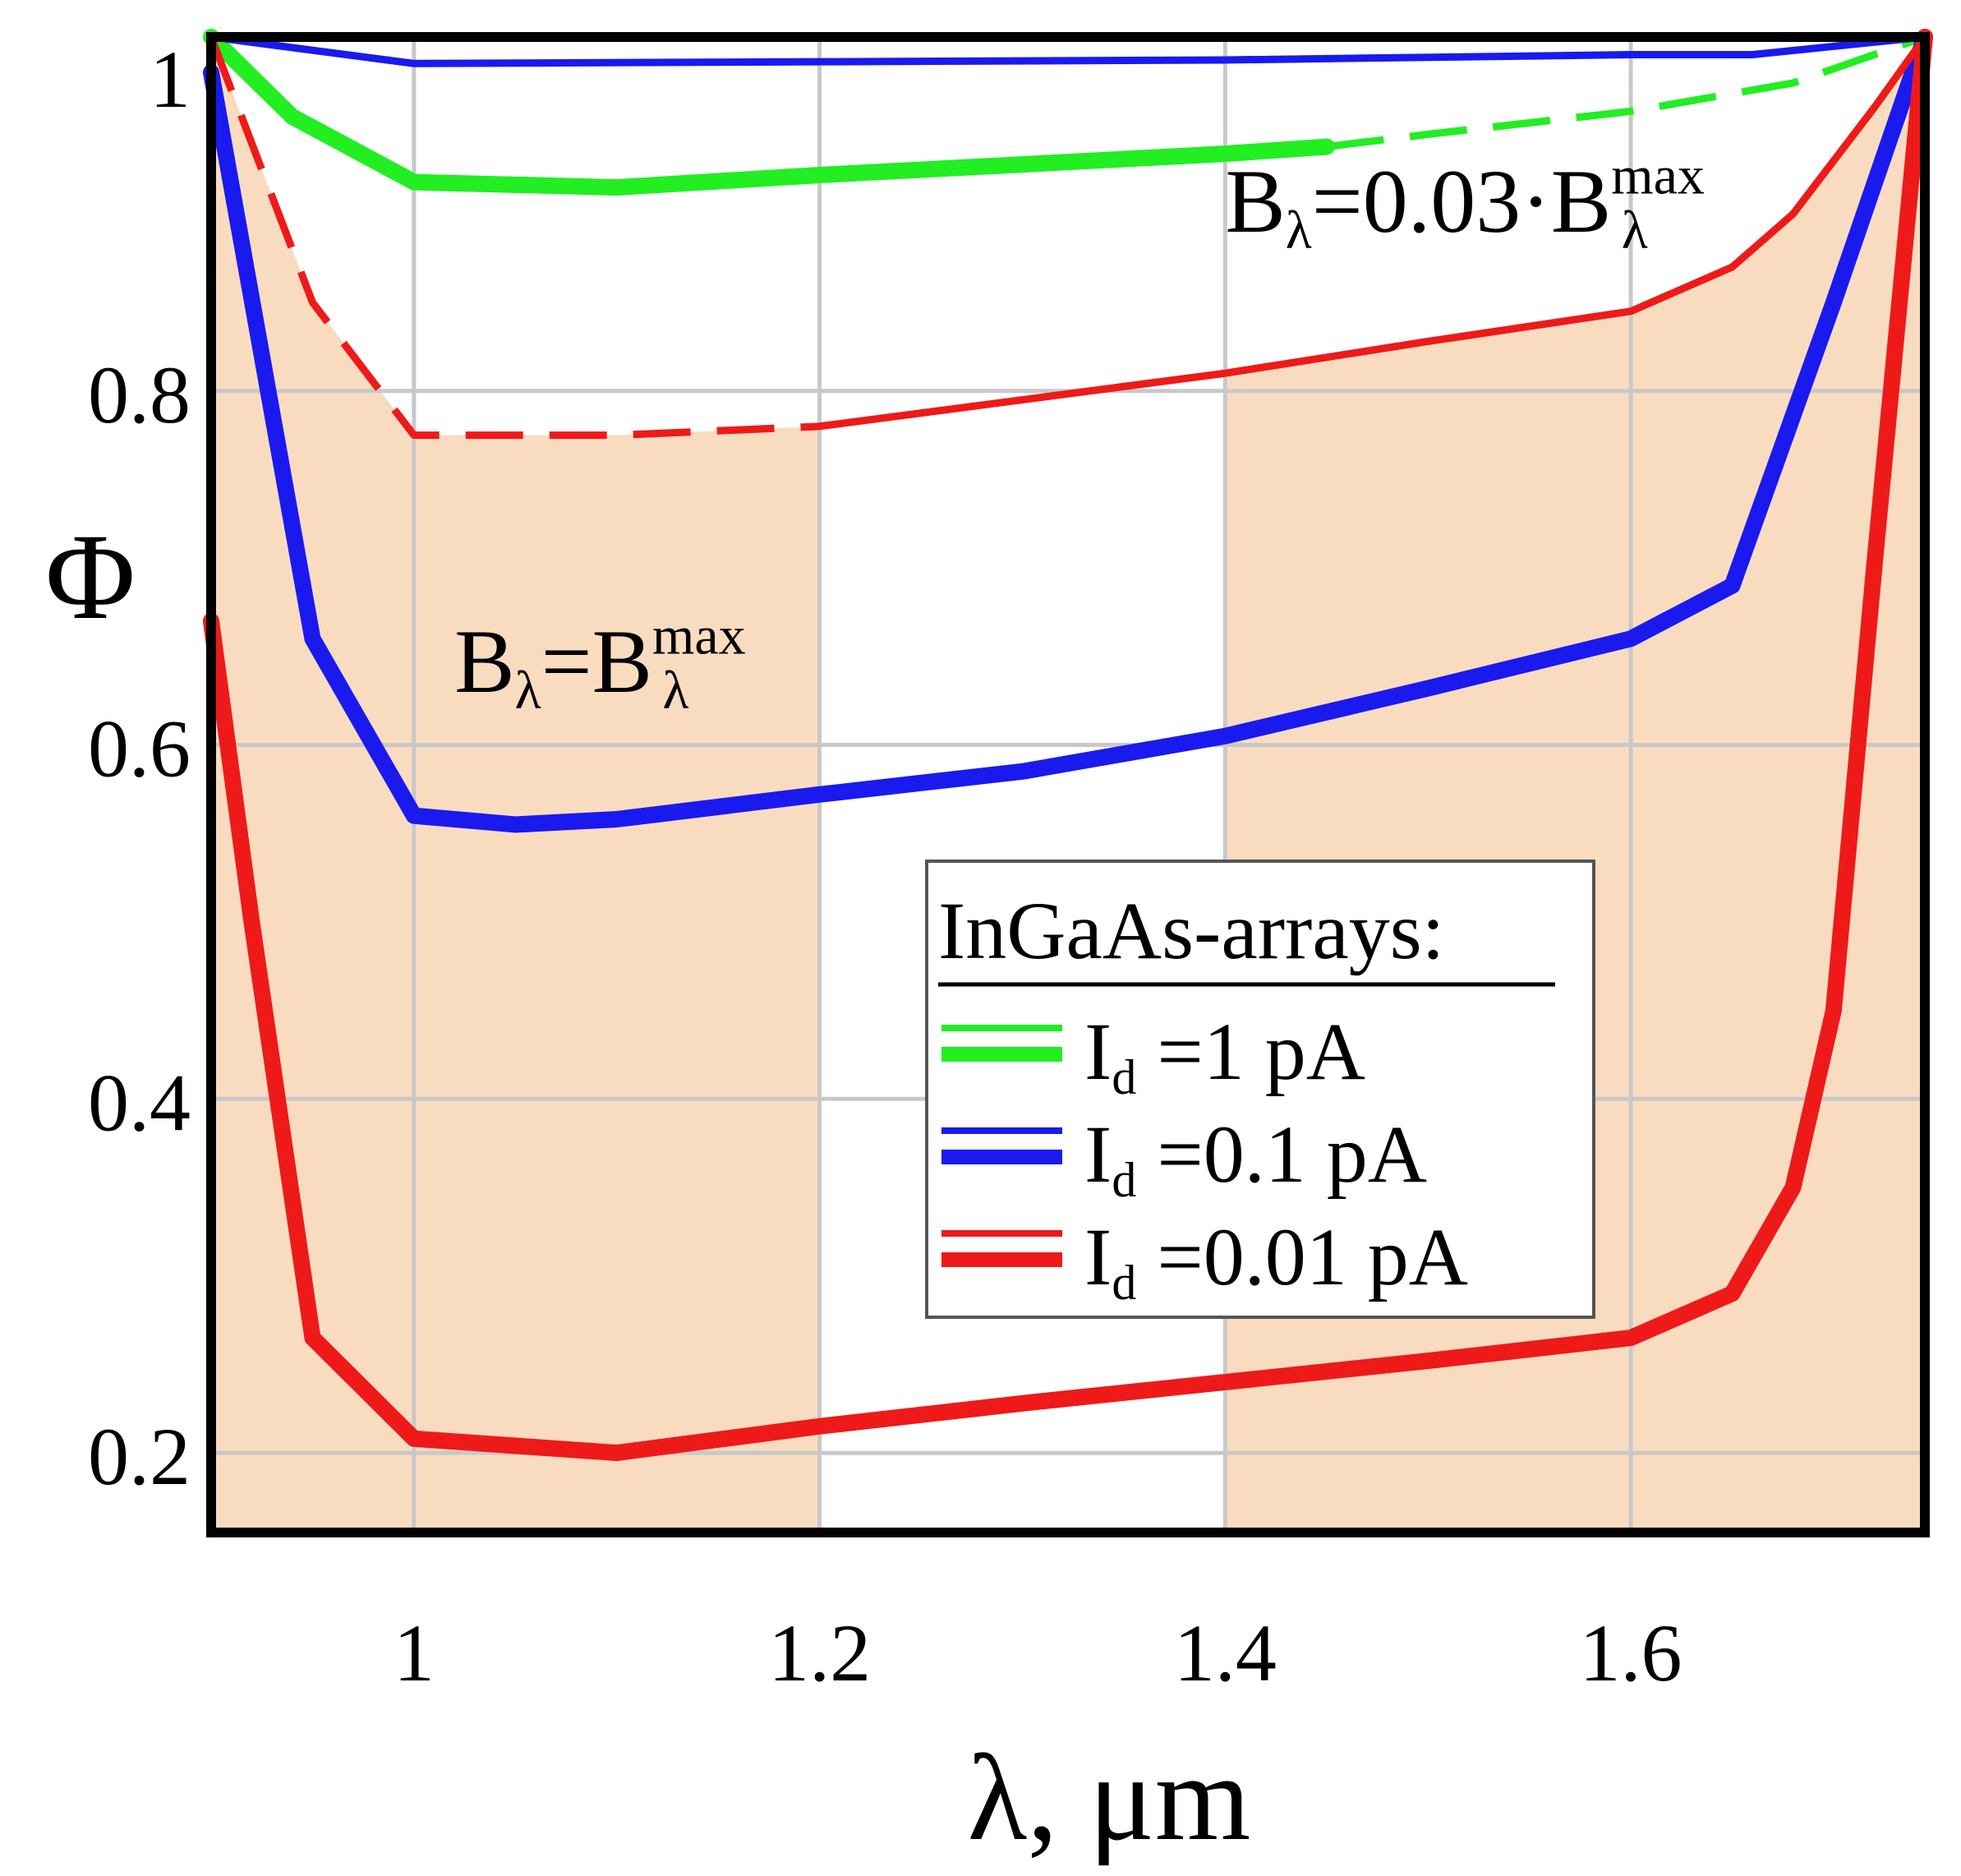 The height and width of the screenshot is (1876, 1961). I want to click on x-tick-label-2: 1.2, so click(819, 1653).